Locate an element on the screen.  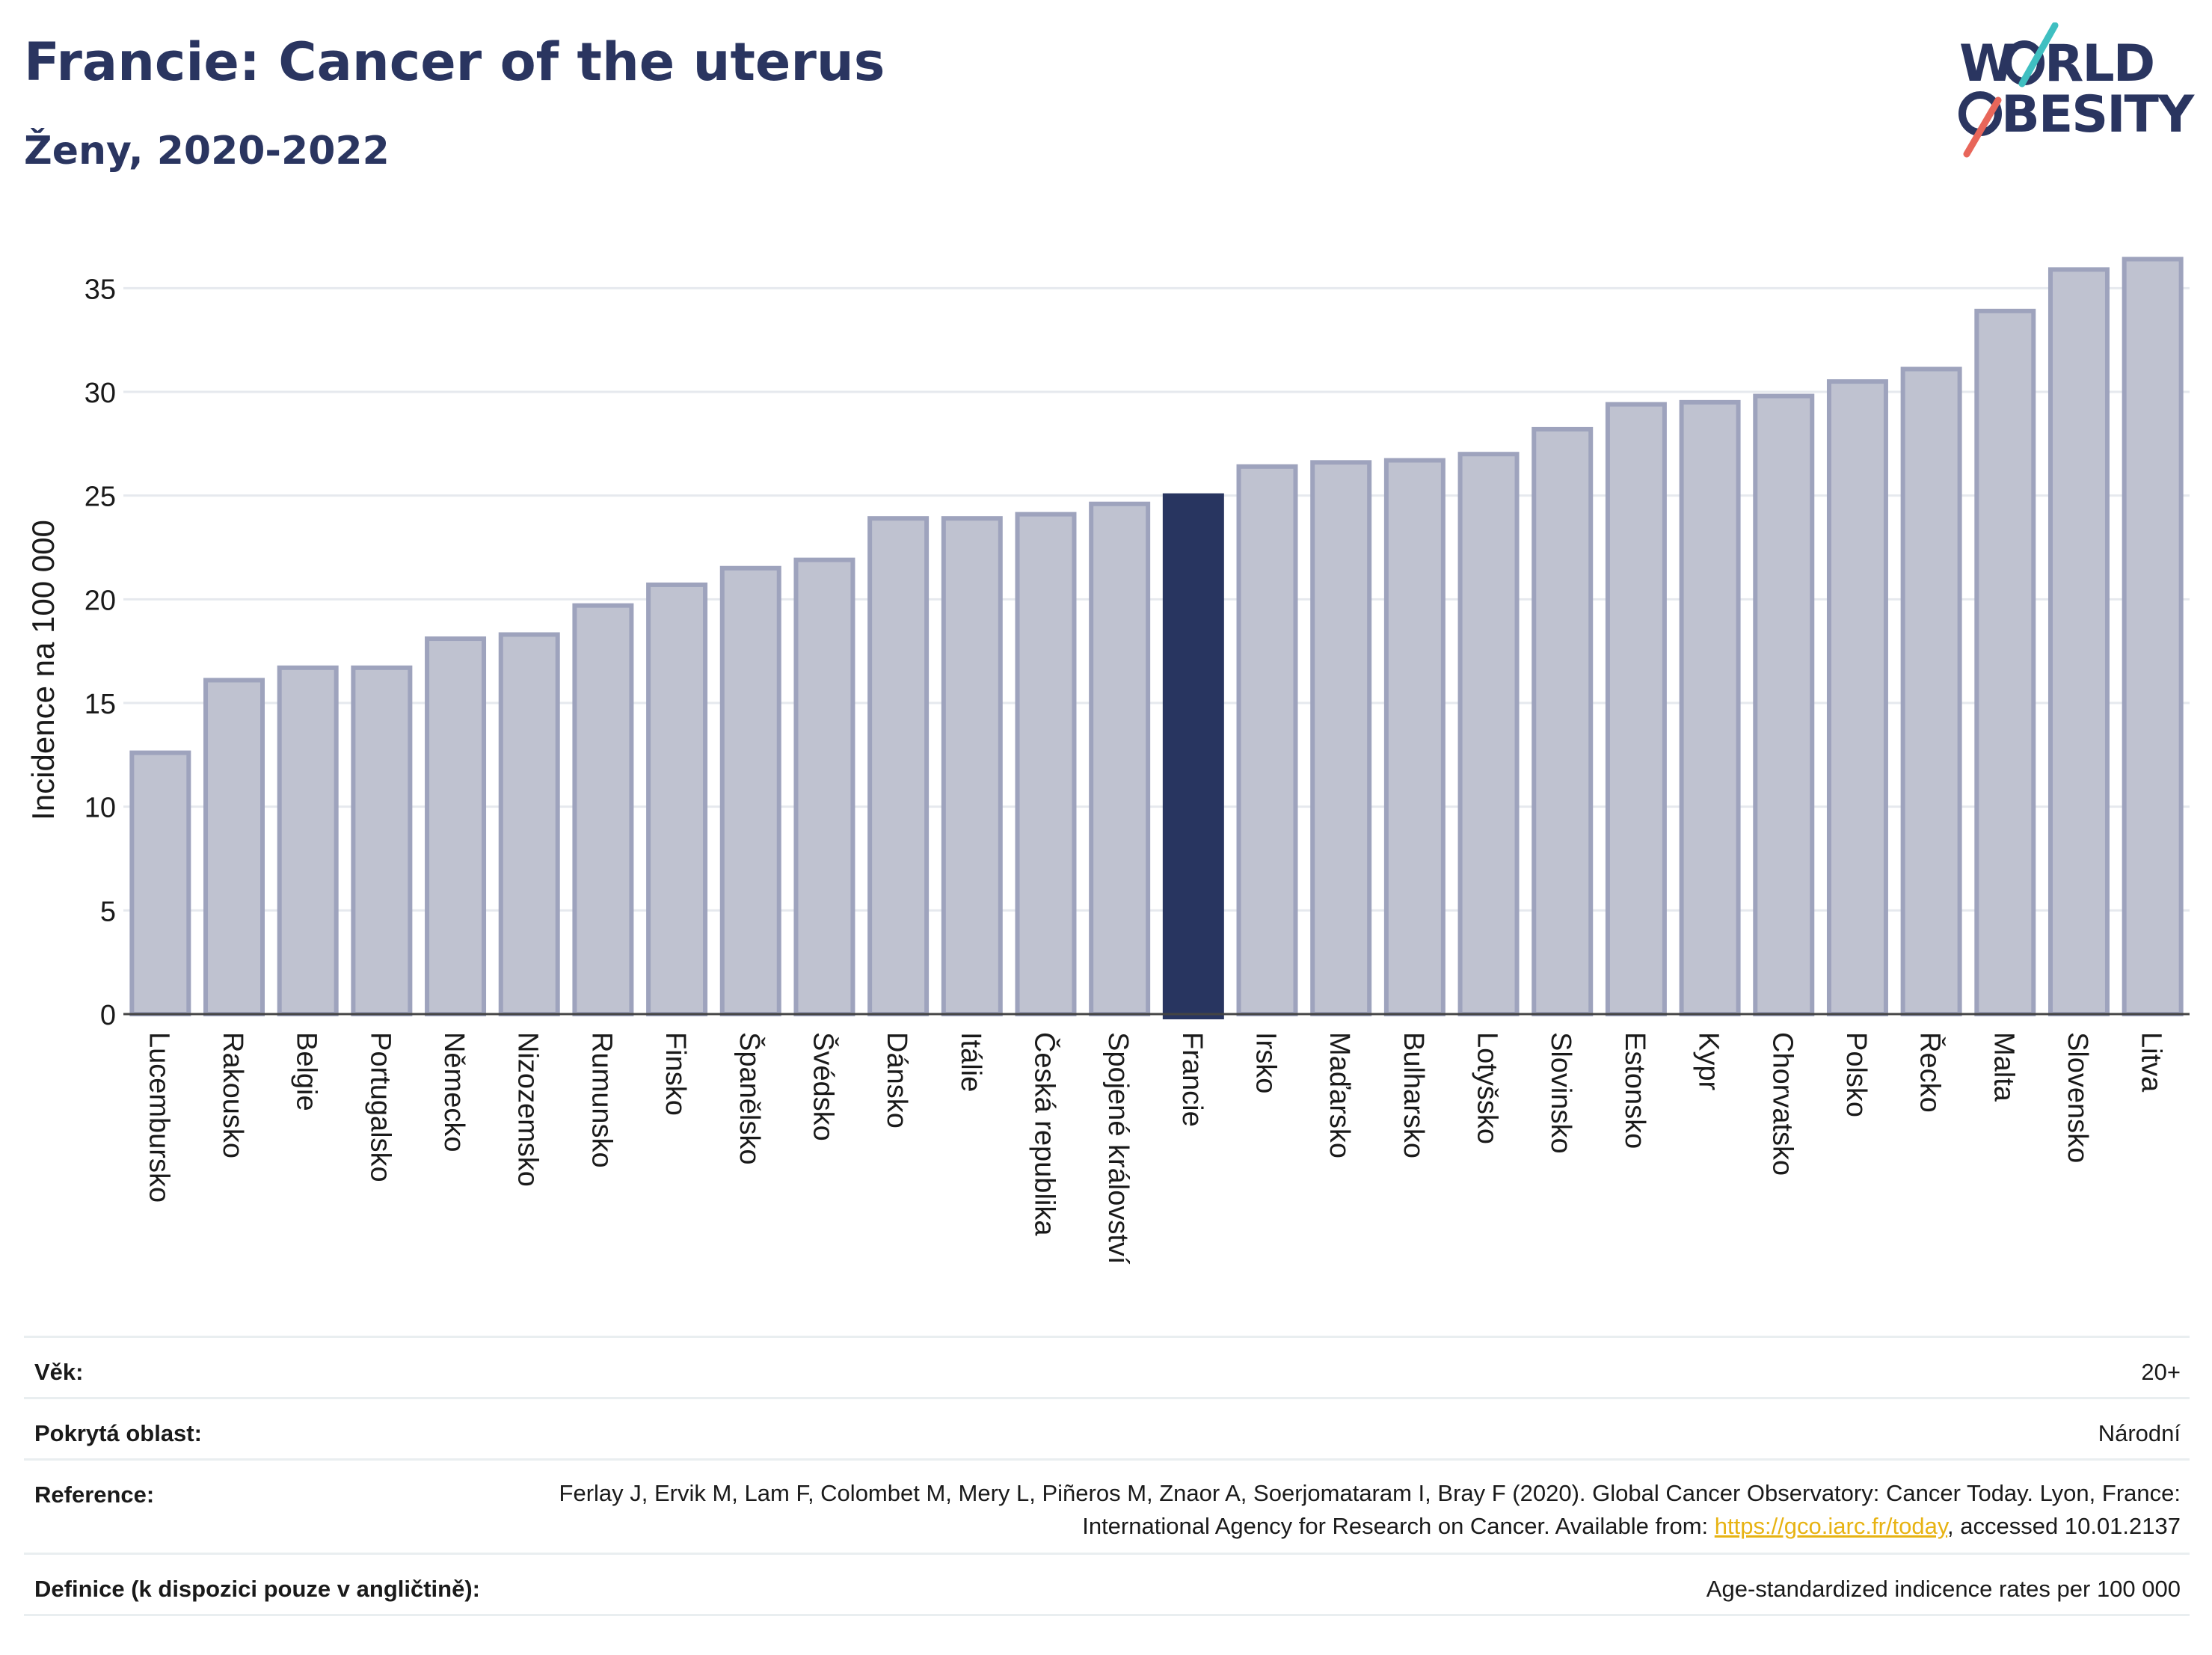
y-axis-ticks: 0 5 10 15 20 25 30 35 is located at coordinates (100, 652).